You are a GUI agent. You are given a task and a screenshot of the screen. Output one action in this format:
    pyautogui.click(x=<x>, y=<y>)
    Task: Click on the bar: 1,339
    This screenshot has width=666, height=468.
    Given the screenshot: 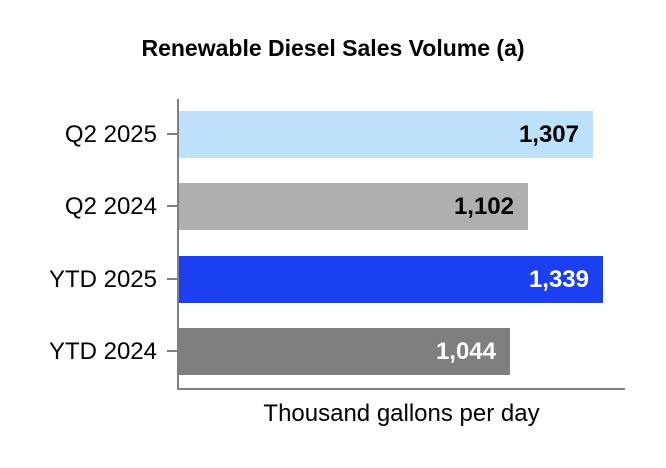 What is the action you would take?
    pyautogui.click(x=391, y=279)
    